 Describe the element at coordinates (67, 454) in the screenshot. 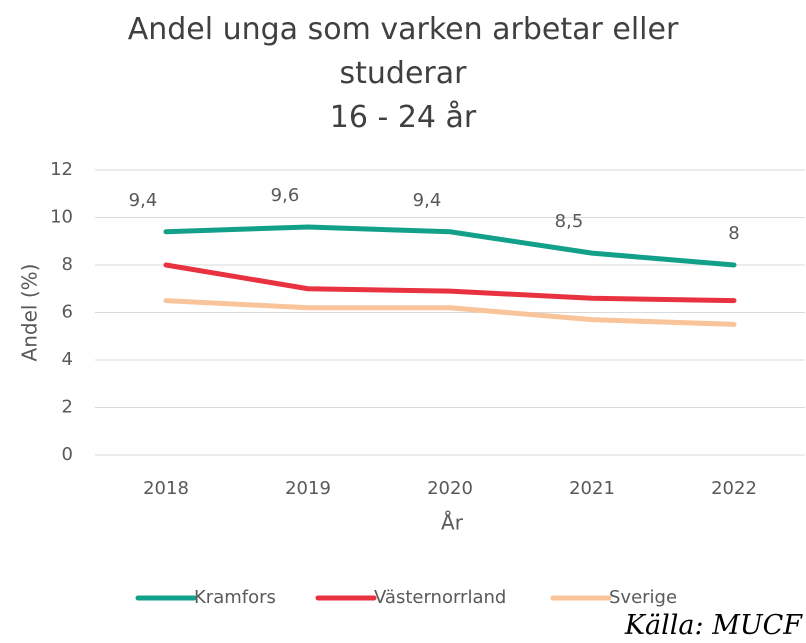

I see `y-tick-label: 0` at that location.